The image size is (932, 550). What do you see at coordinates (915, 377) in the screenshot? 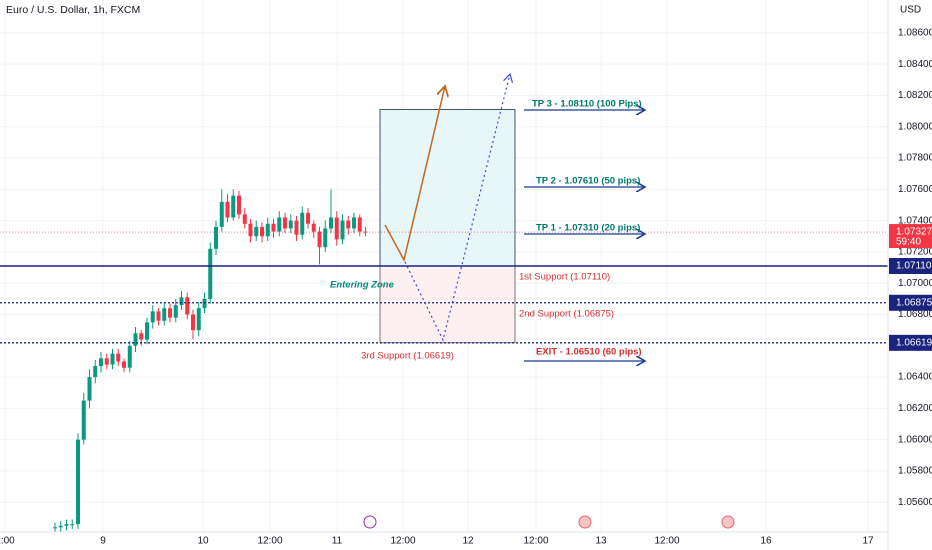
I see `y-tick-label: 1.06400` at bounding box center [915, 377].